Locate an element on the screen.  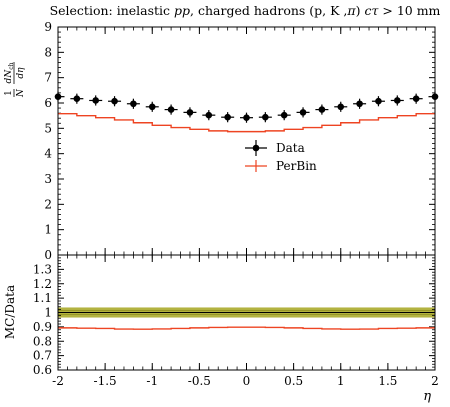
title-suffix: > 10 mm is located at coordinates (409, 10).